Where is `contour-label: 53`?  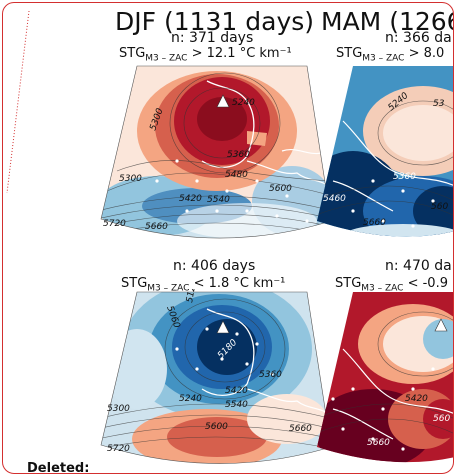
contour-label: 53 is located at coordinates (439, 104).